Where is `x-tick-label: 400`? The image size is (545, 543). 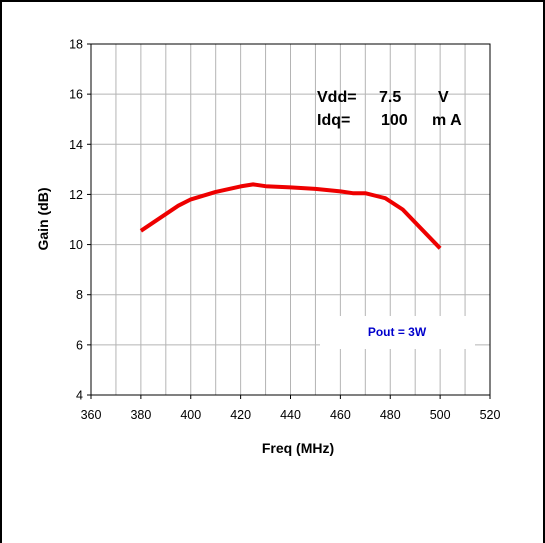 x-tick-label: 400 is located at coordinates (190, 415).